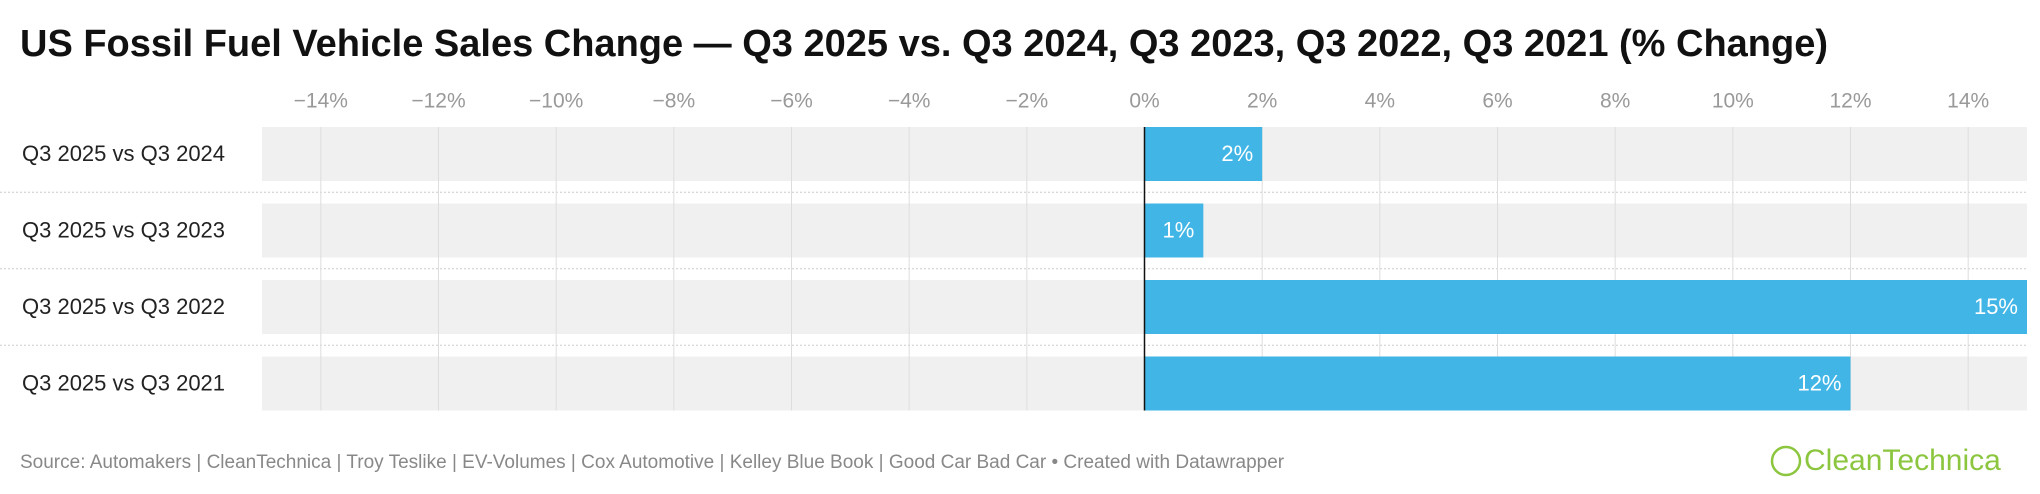  What do you see at coordinates (123, 382) in the screenshot?
I see `y-tick-label: Q3 2025 vs Q3 2021` at bounding box center [123, 382].